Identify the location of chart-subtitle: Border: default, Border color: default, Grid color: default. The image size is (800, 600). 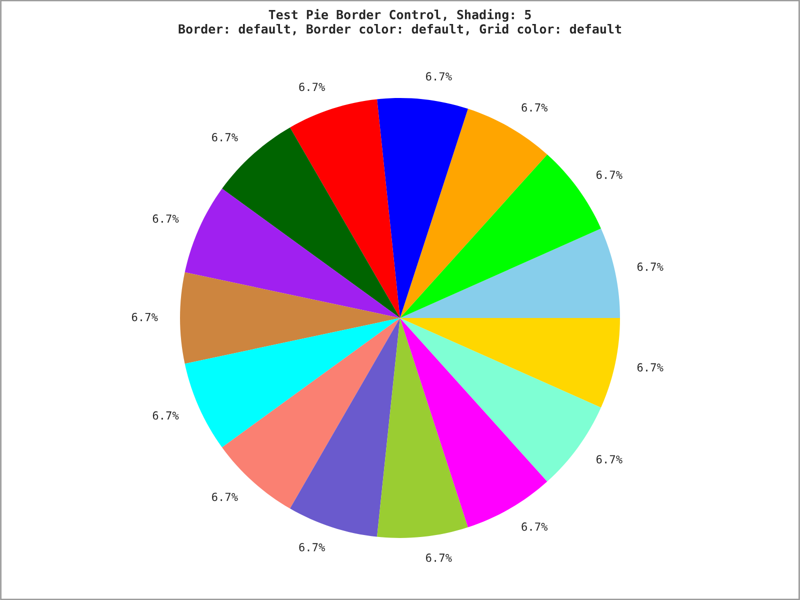
(400, 29).